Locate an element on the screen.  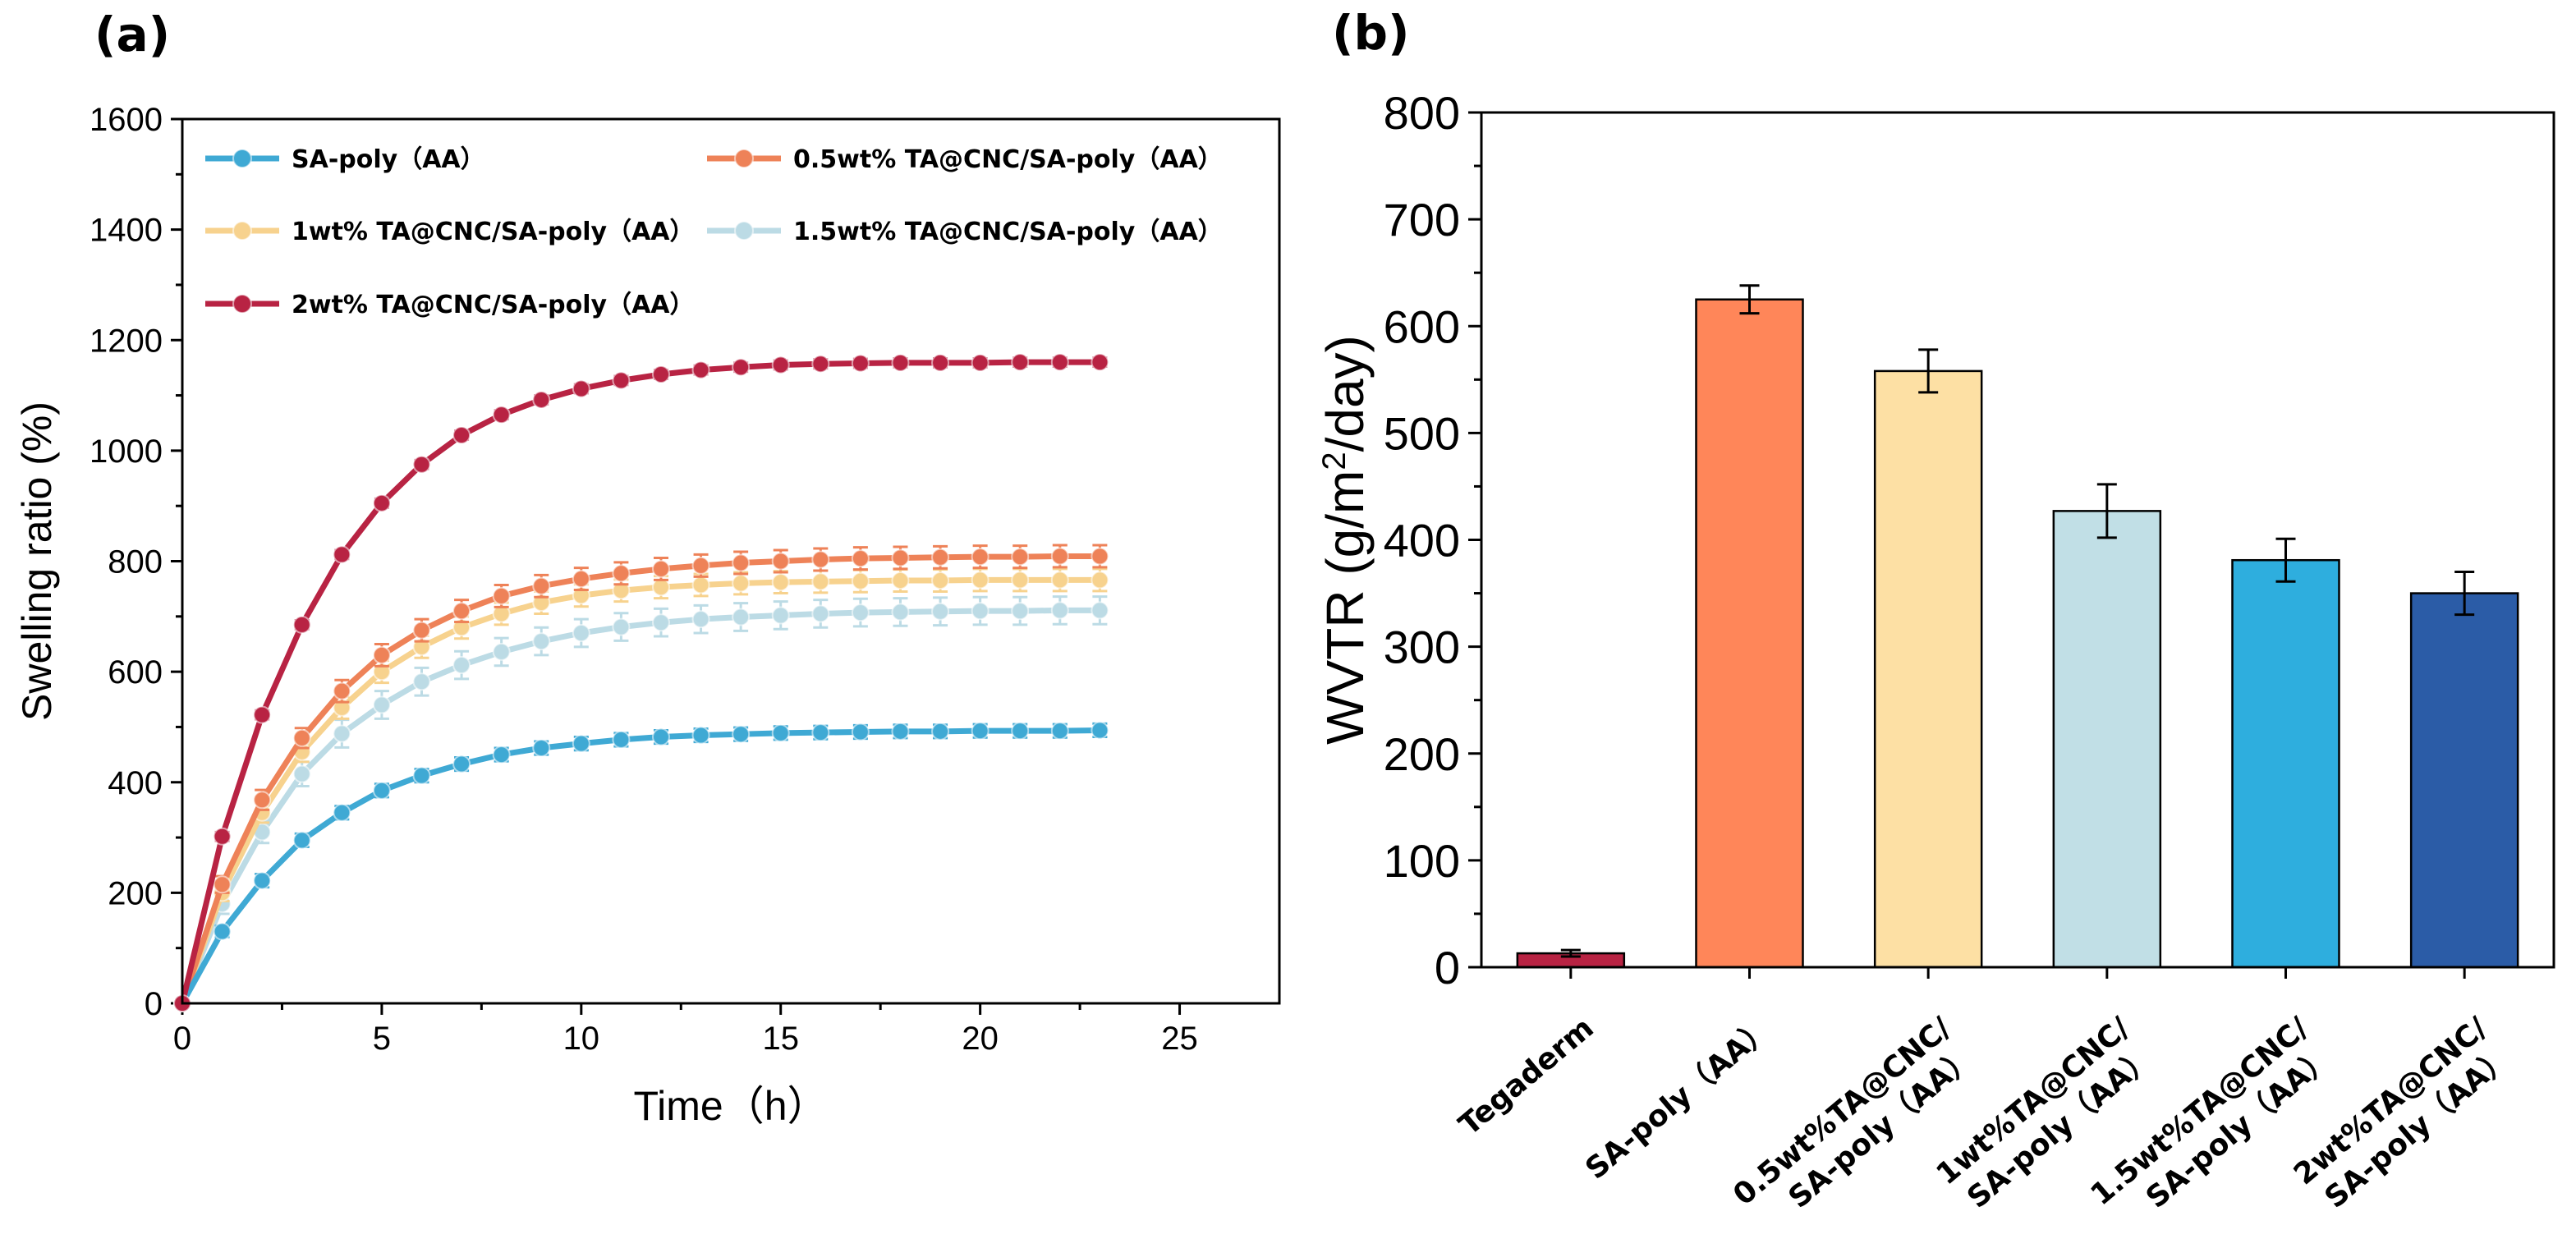
panel-a-series-line is located at coordinates (639, 790).